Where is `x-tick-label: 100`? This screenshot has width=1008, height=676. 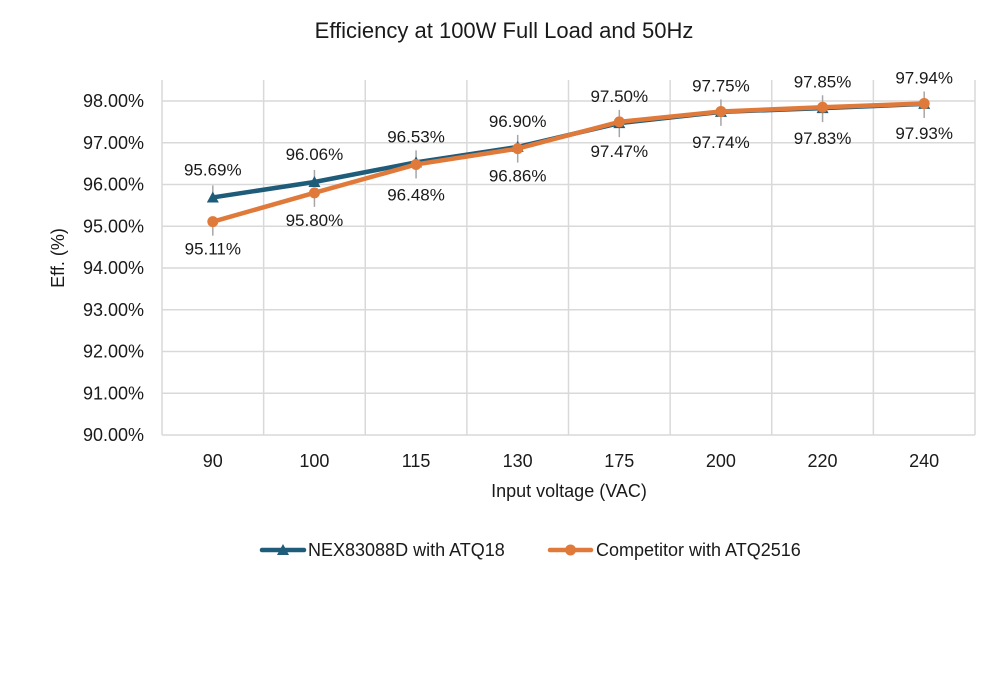
x-tick-label: 100 is located at coordinates (314, 461).